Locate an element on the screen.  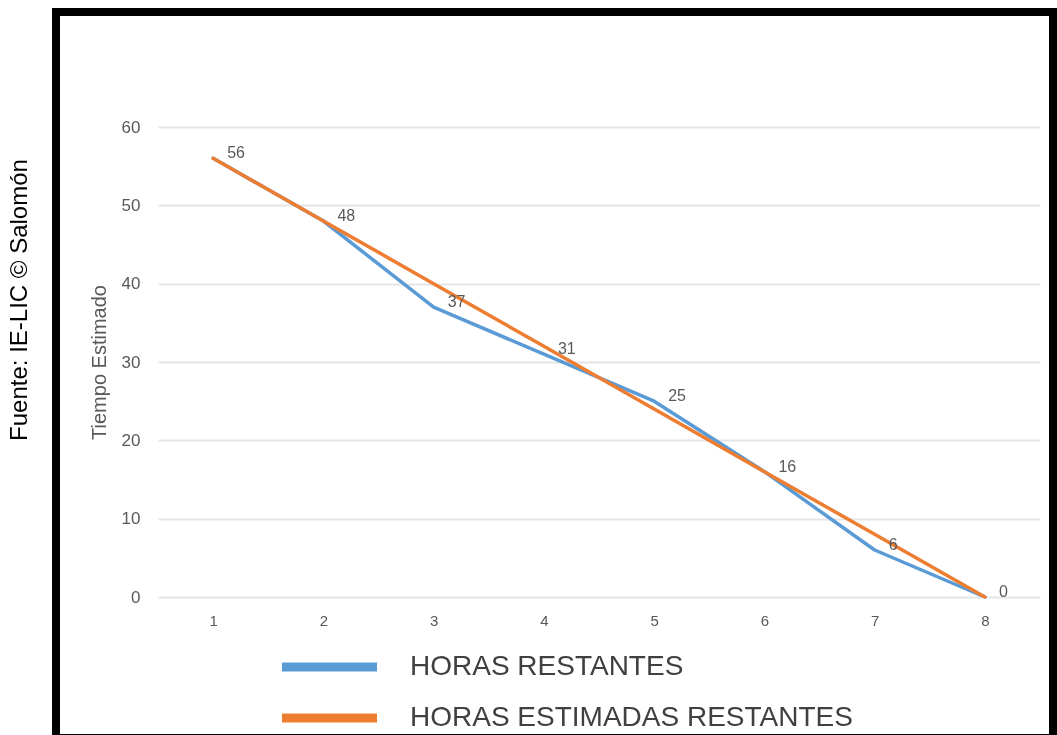
x-tick-label: 4 is located at coordinates (544, 620).